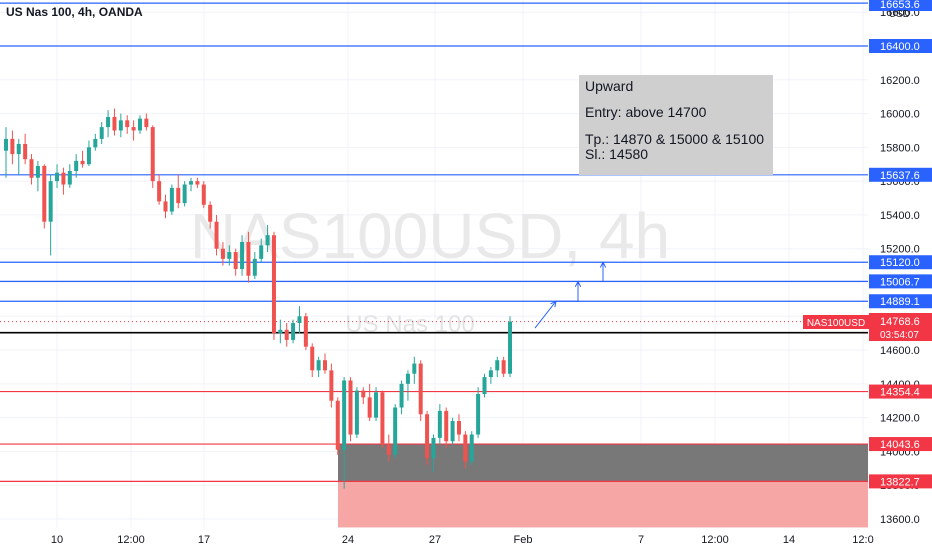 The height and width of the screenshot is (550, 932). What do you see at coordinates (836, 322) in the screenshot?
I see `symbol-tag-bg` at bounding box center [836, 322].